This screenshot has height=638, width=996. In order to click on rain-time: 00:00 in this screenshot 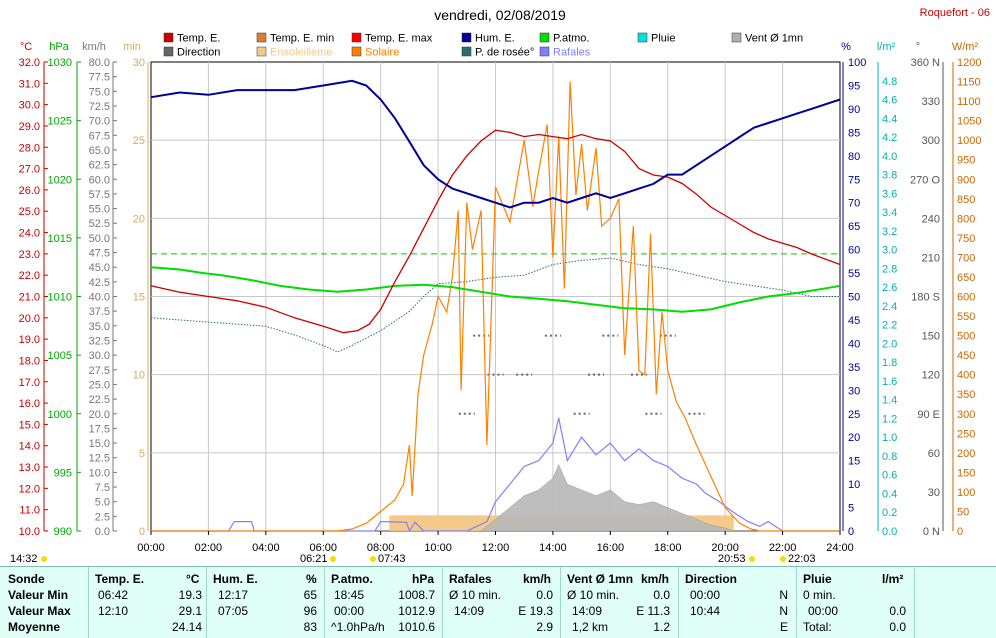, I will do `click(823, 611)`.